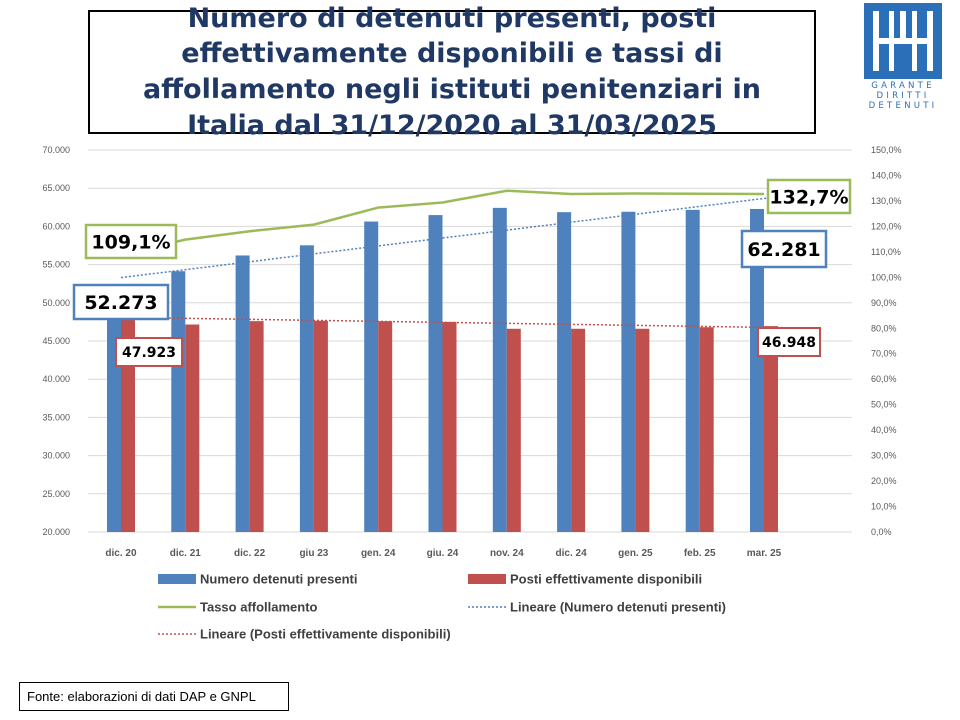 Image resolution: width=960 pixels, height=720 pixels. Describe the element at coordinates (886, 201) in the screenshot. I see `right-tick-label: 130,0%` at that location.